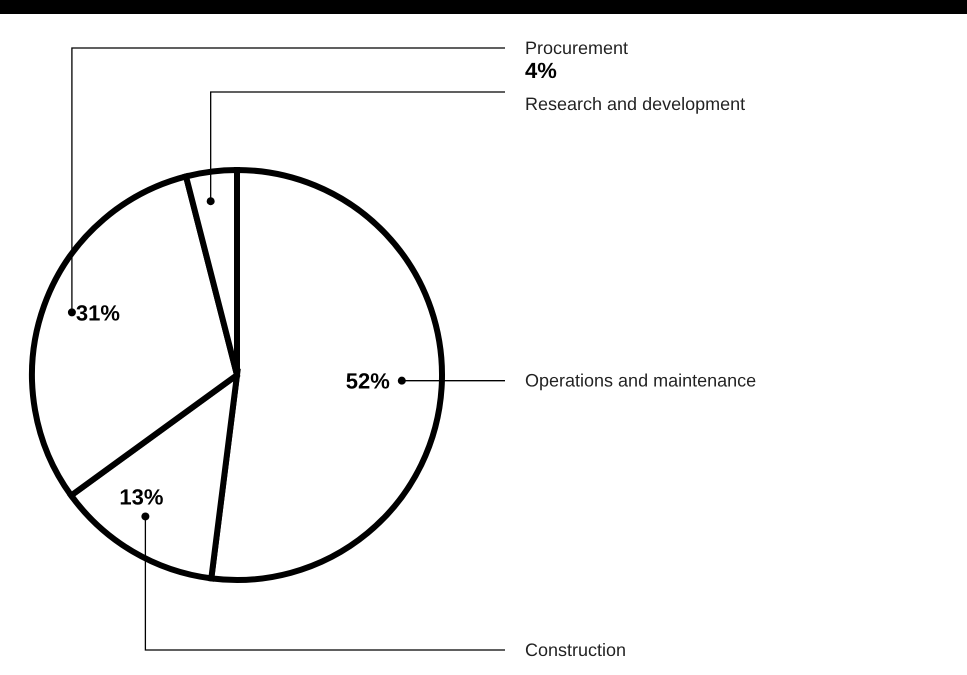  Describe the element at coordinates (575, 650) in the screenshot. I see `slice-label: Construction` at that location.